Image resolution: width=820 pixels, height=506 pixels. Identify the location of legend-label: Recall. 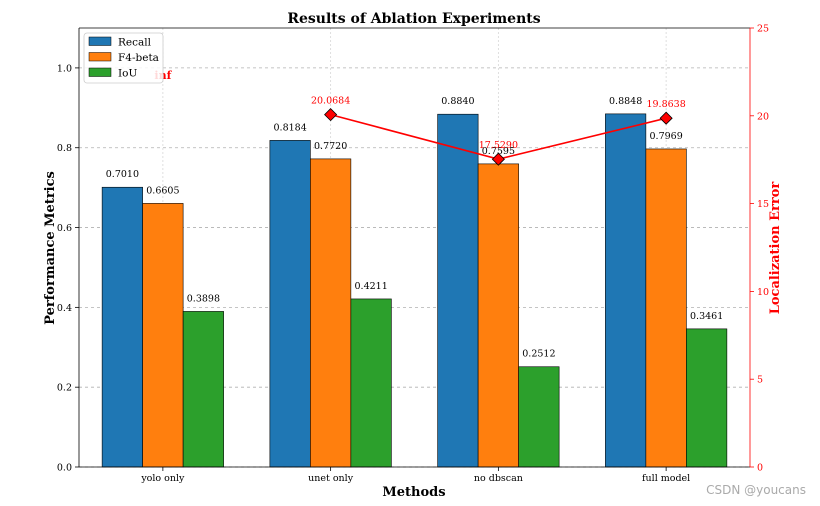
(135, 43).